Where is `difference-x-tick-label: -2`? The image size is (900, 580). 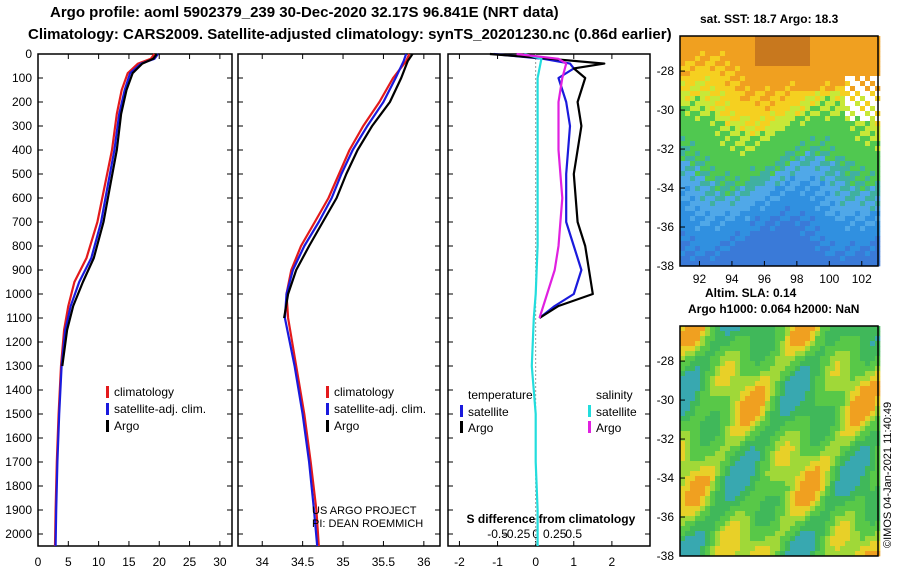 difference-x-tick-label: -2 is located at coordinates (459, 562).